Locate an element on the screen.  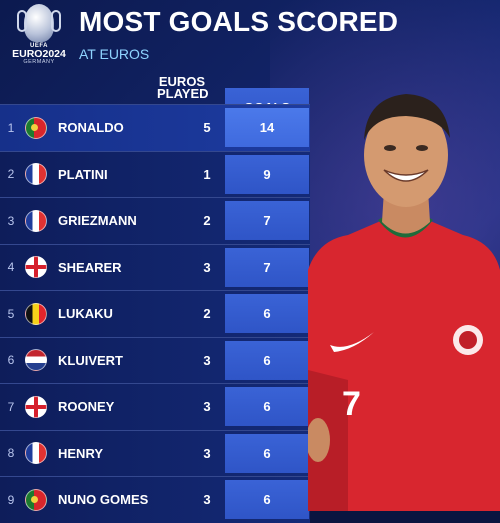
played-header-line-1: EUROS is located at coordinates (182, 81).